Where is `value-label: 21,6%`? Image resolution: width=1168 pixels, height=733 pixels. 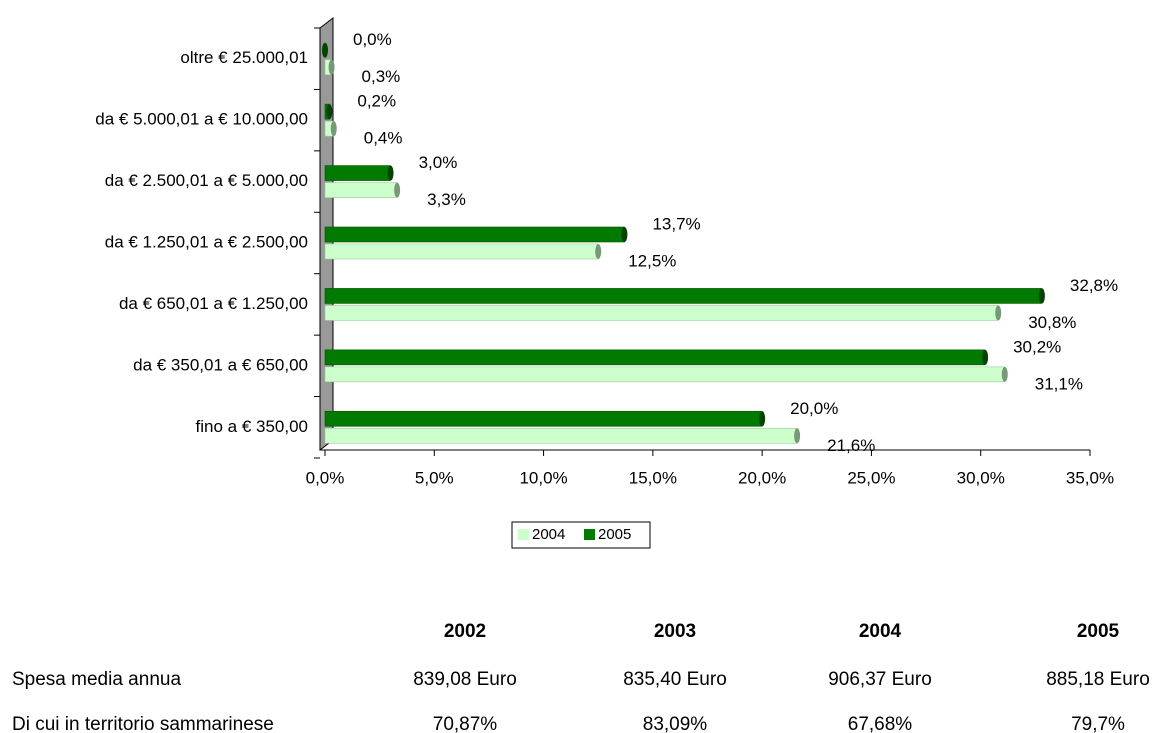
value-label: 21,6% is located at coordinates (851, 445).